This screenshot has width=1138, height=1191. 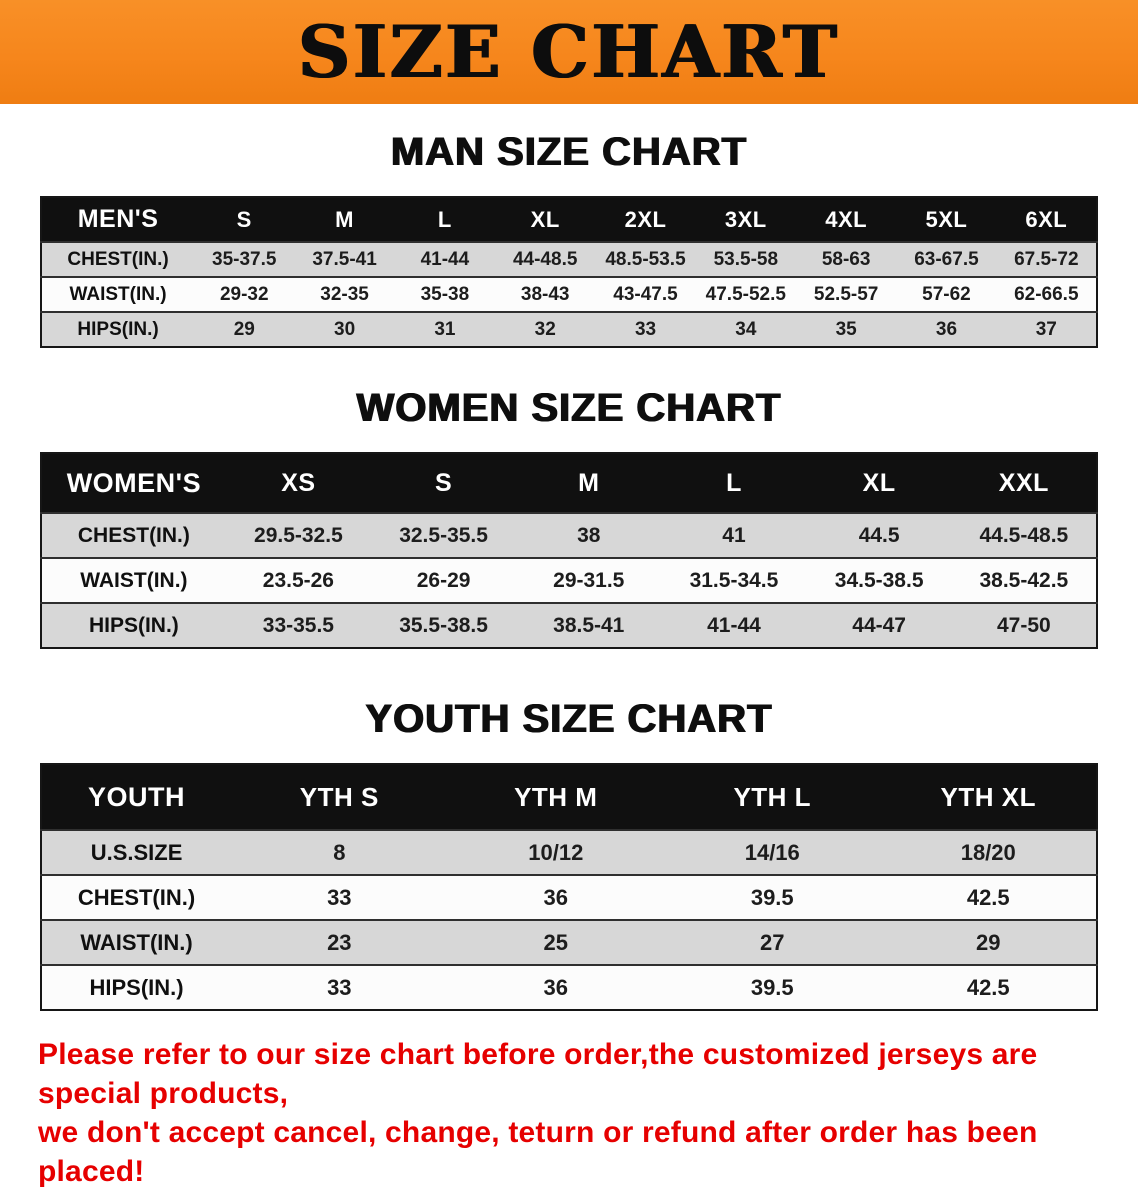 I want to click on measurement-row: HIPS(IN.) 33 36 39.5 42.5, so click(x=569, y=987).